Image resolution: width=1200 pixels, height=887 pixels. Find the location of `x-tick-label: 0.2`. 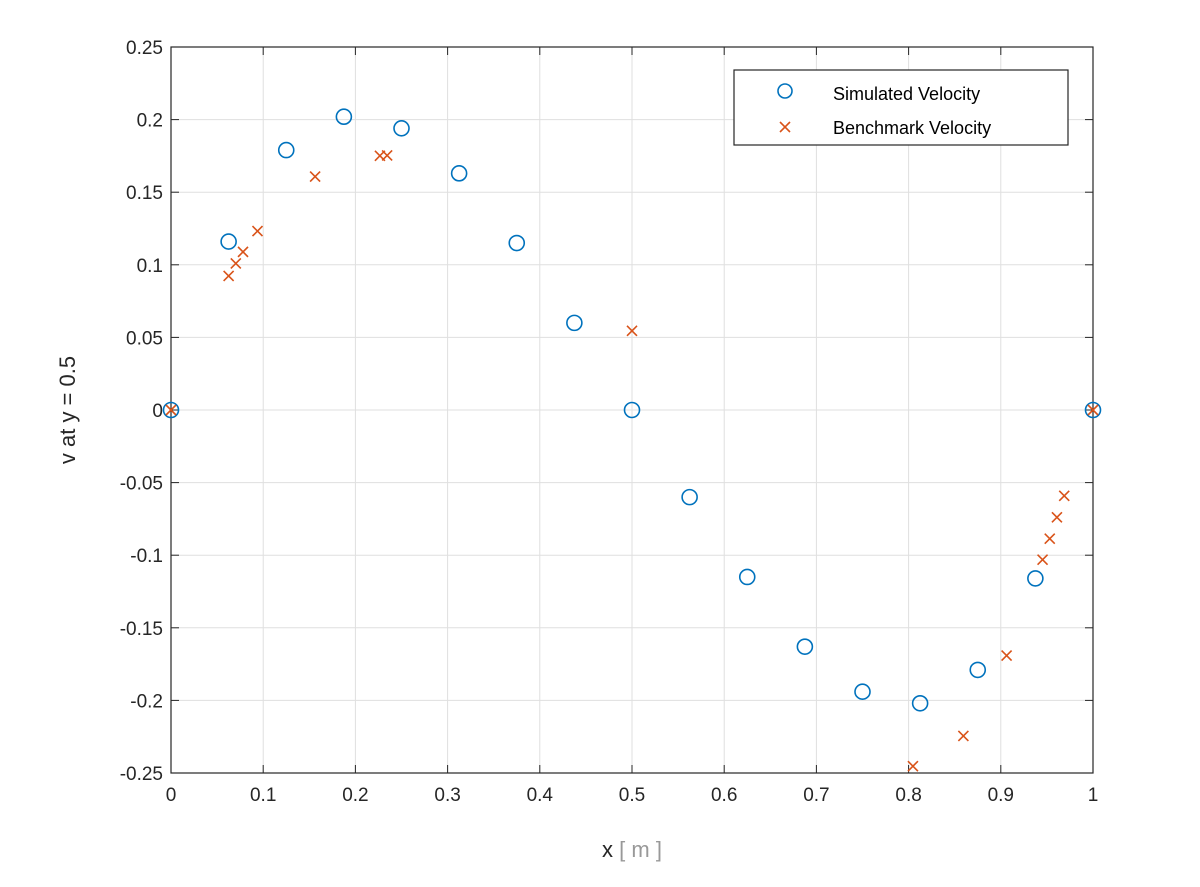

x-tick-label: 0.2 is located at coordinates (355, 795).